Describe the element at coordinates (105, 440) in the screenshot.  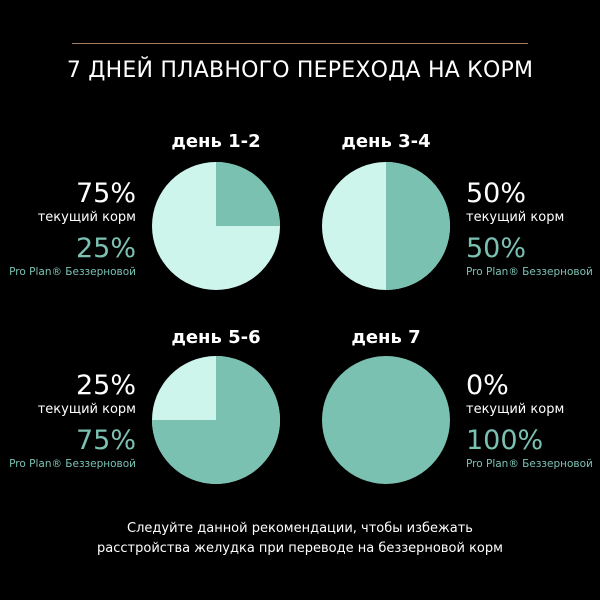
I see `new-food-percent: 75%` at that location.